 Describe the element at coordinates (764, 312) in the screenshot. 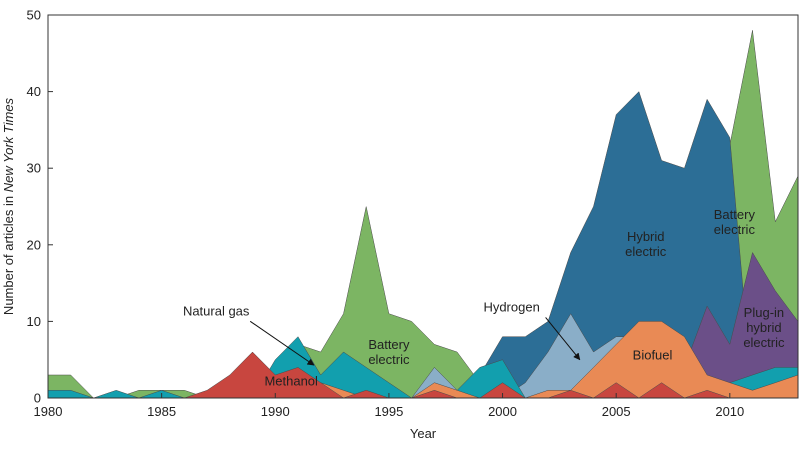

I see `annotation-plugin-line: Plug-in` at that location.